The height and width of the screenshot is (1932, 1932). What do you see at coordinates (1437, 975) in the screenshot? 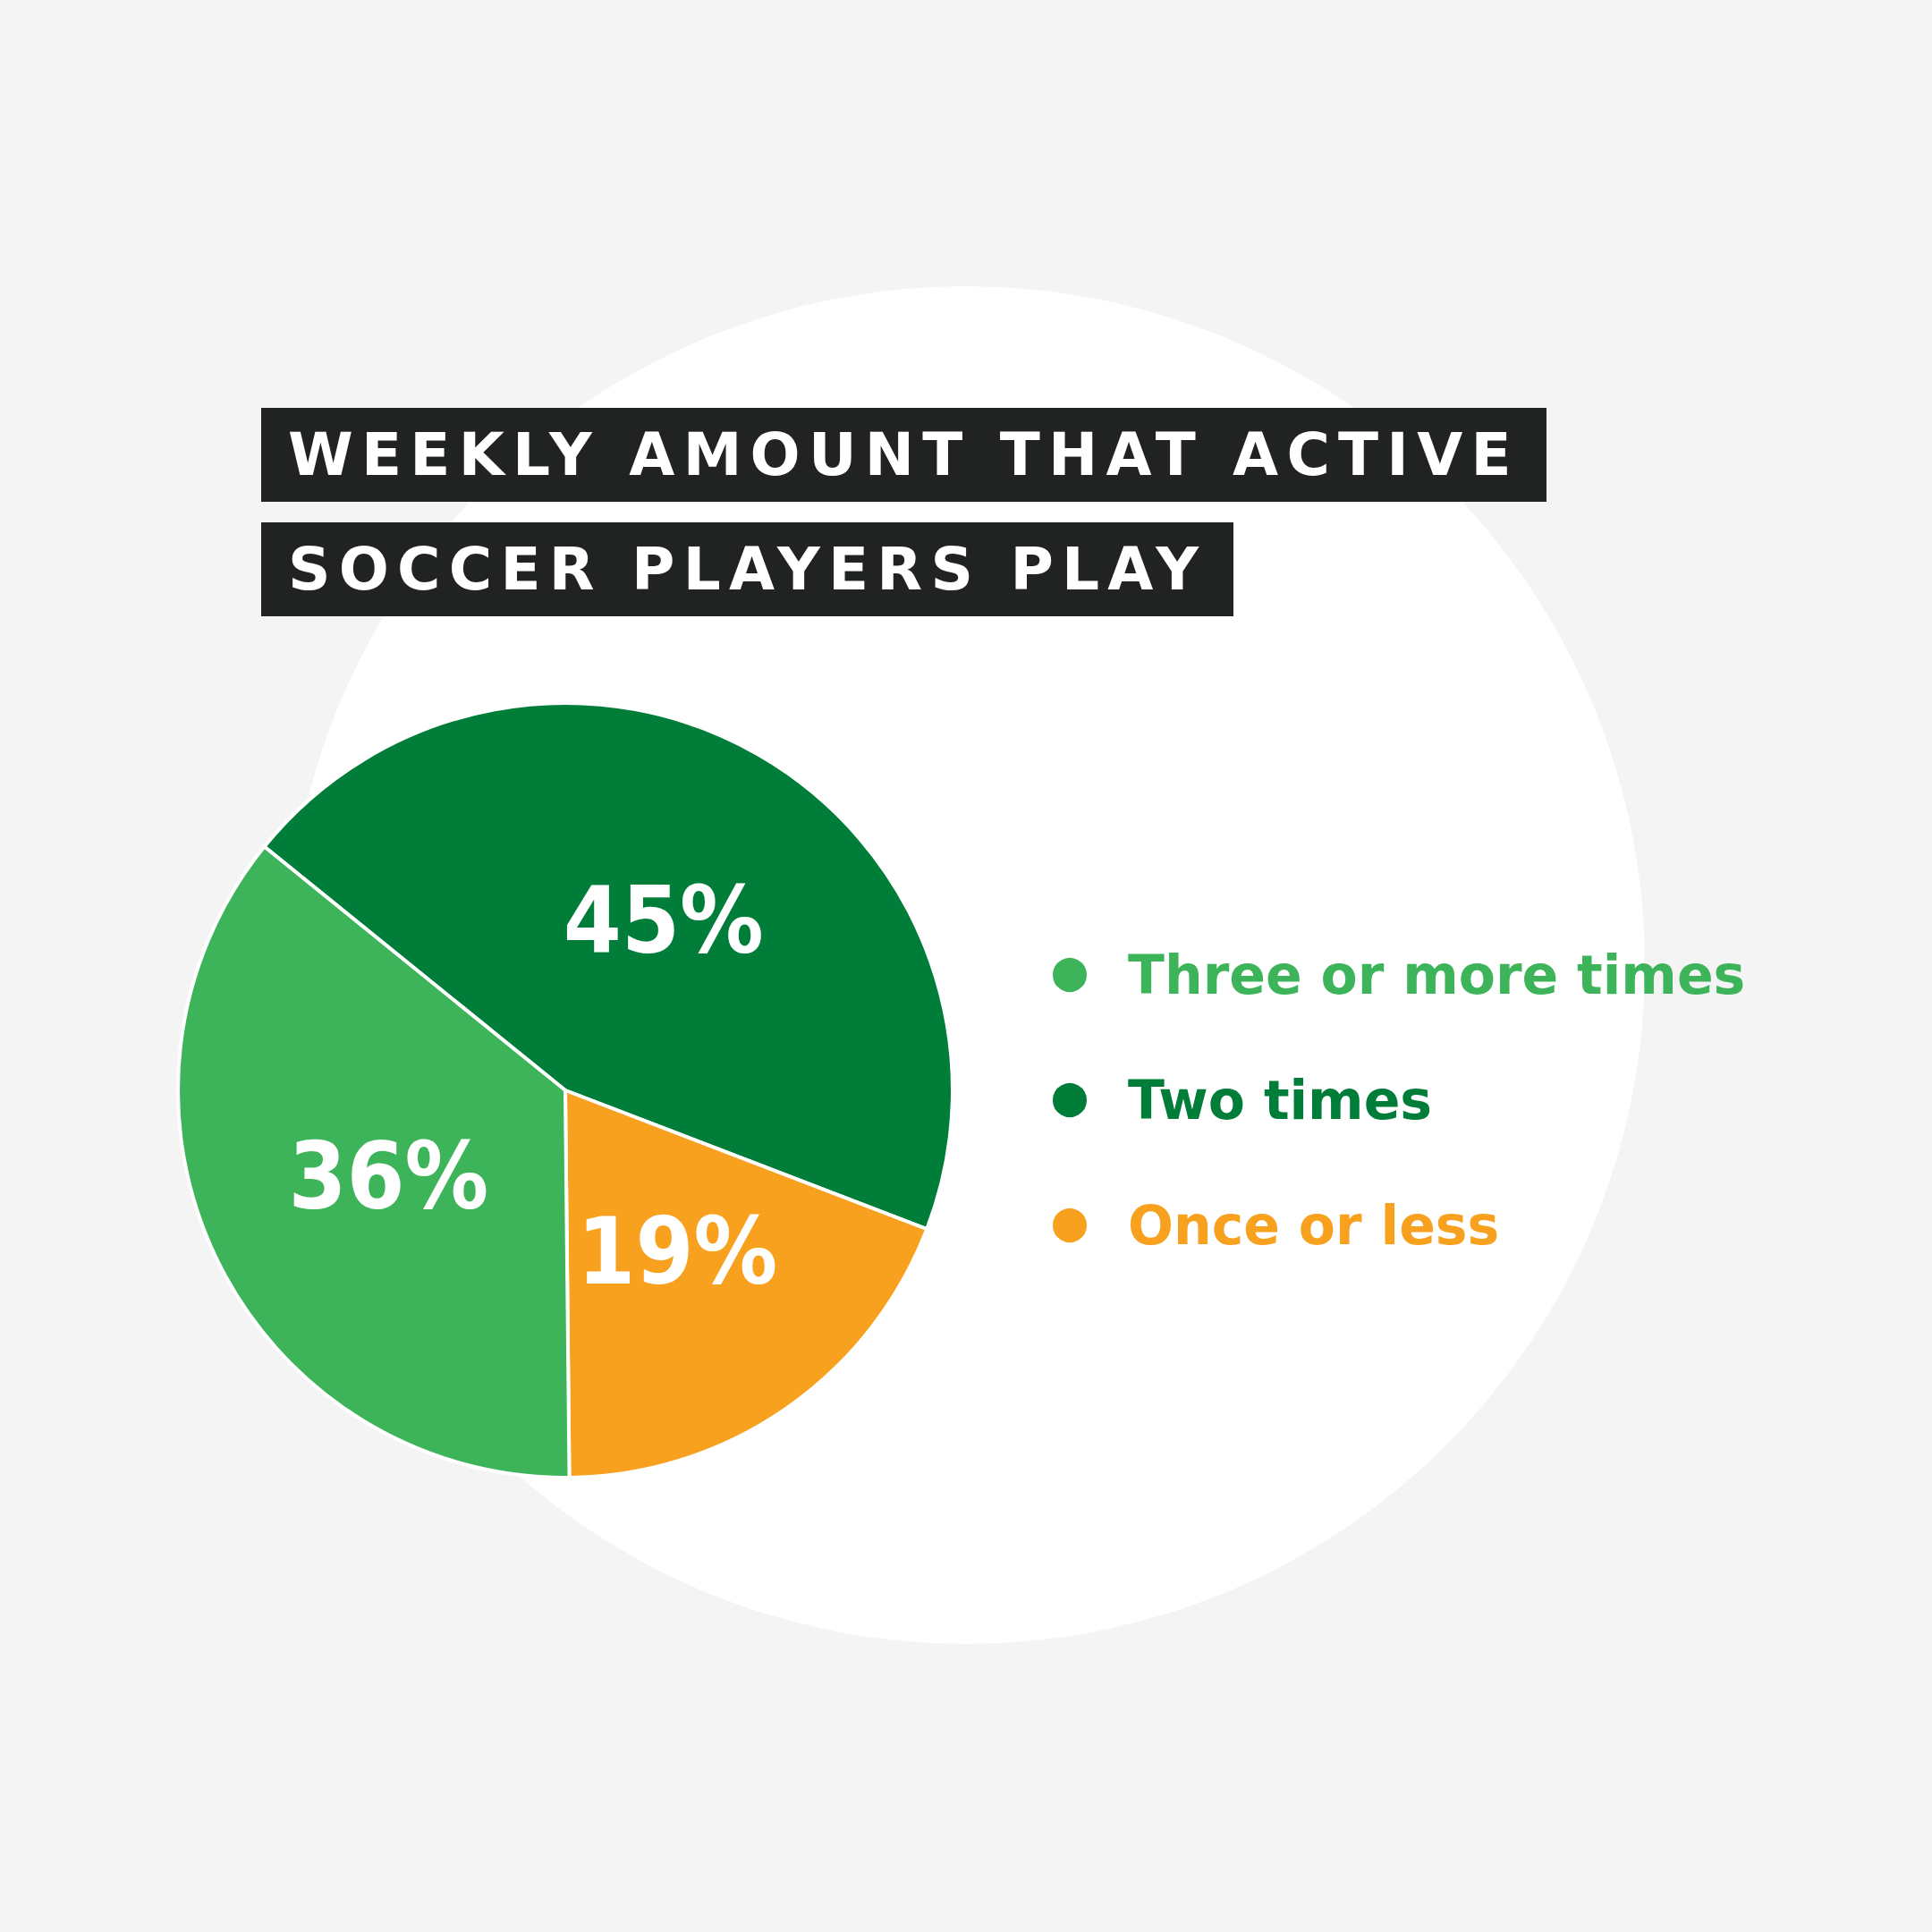
I see `legend-label: Three or more times` at bounding box center [1437, 975].